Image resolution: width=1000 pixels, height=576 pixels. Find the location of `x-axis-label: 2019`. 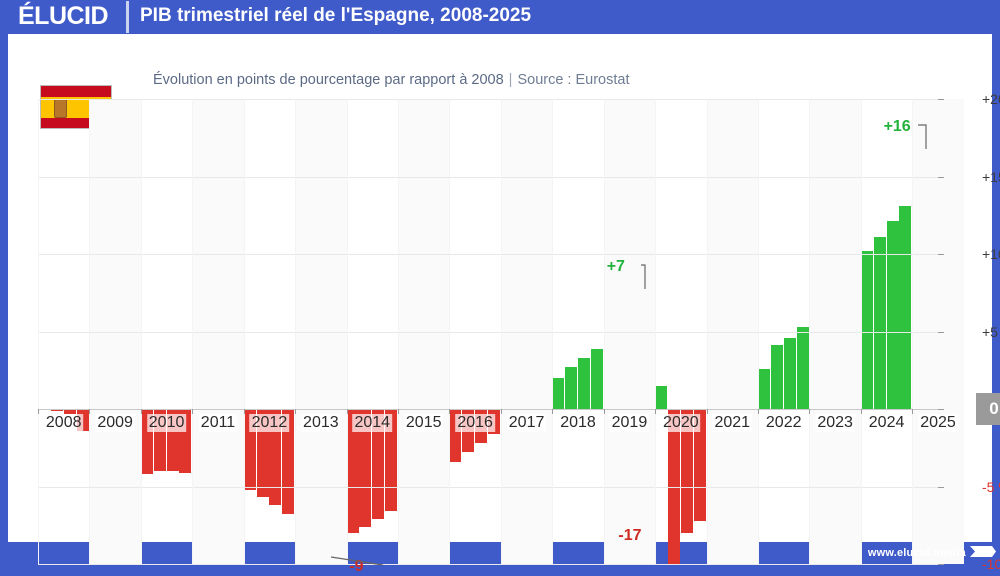

x-axis-label: 2019 is located at coordinates (629, 423).